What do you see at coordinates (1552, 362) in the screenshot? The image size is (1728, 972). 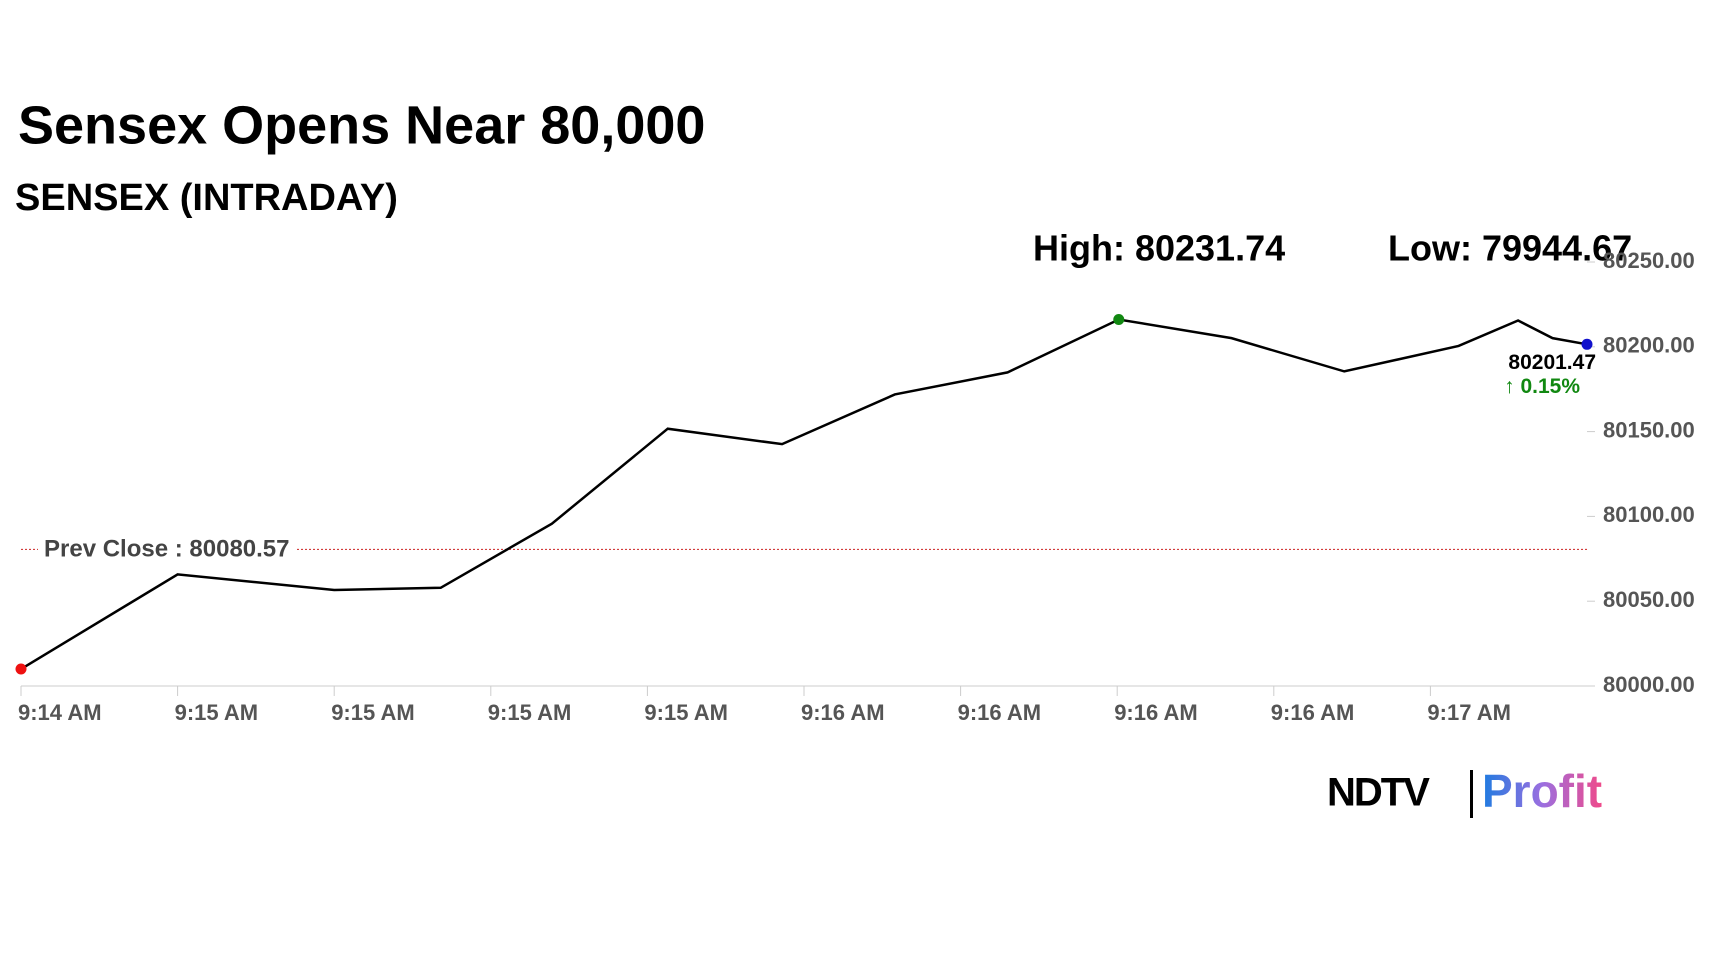 I see `last-value-label: 80201.47` at bounding box center [1552, 362].